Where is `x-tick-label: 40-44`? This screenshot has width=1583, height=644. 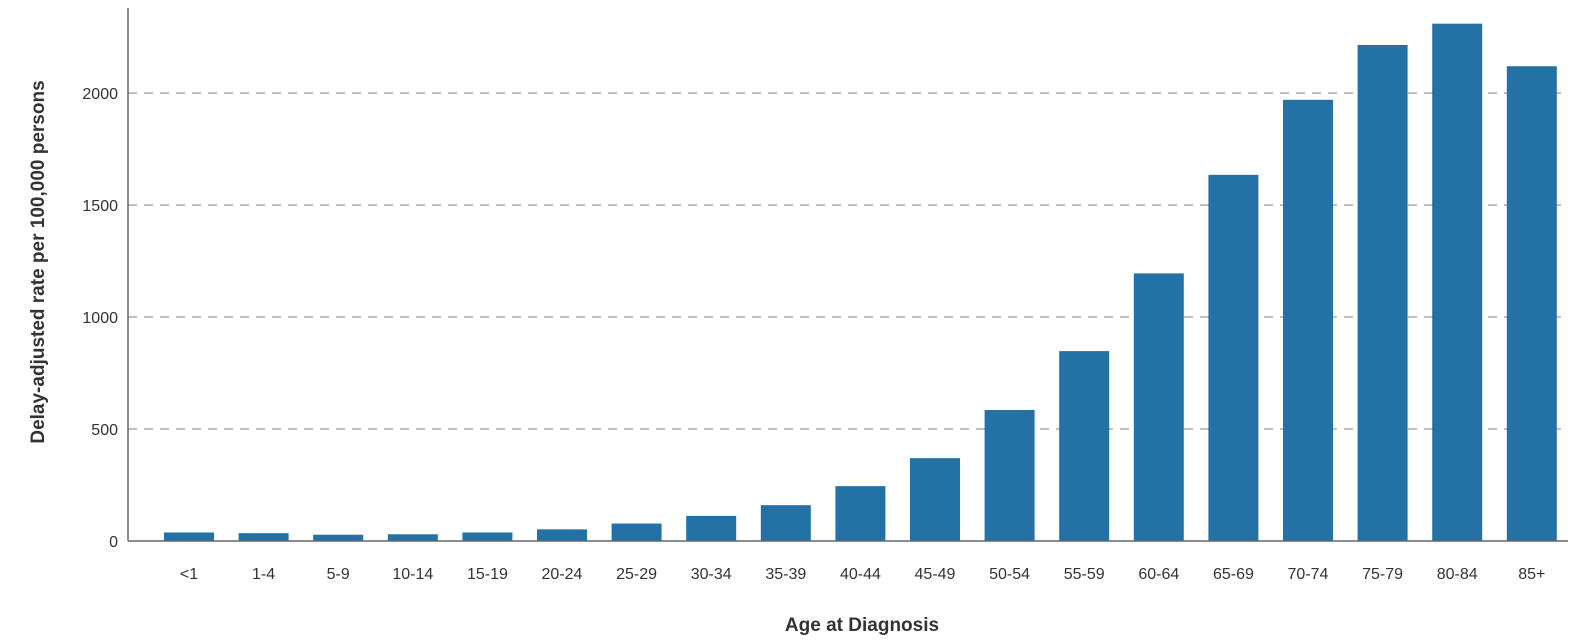 x-tick-label: 40-44 is located at coordinates (860, 574).